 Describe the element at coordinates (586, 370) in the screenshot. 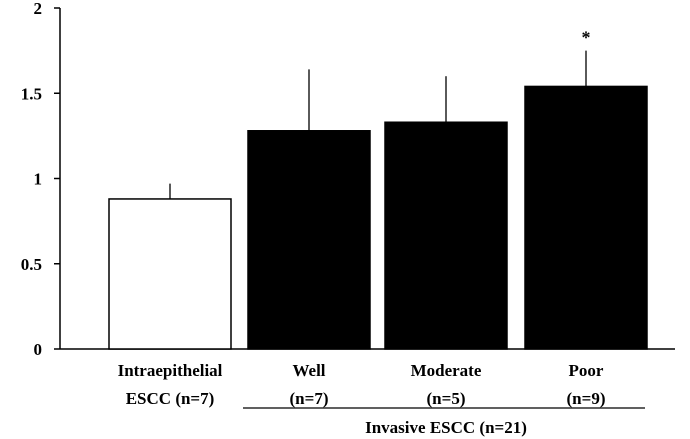

I see `category-label-line1: Poor` at that location.